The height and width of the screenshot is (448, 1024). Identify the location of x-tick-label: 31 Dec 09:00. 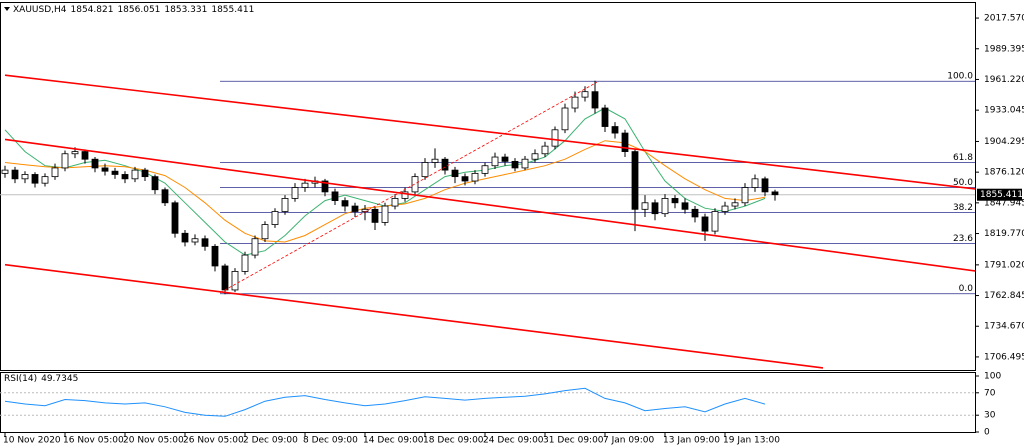
(573, 441).